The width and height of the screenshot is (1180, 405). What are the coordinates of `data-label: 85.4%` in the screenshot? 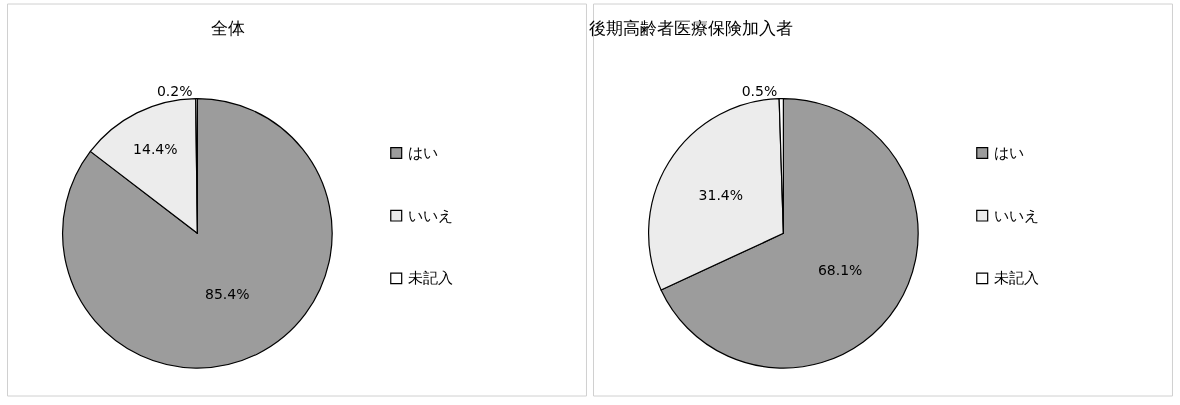 It's located at (227, 293).